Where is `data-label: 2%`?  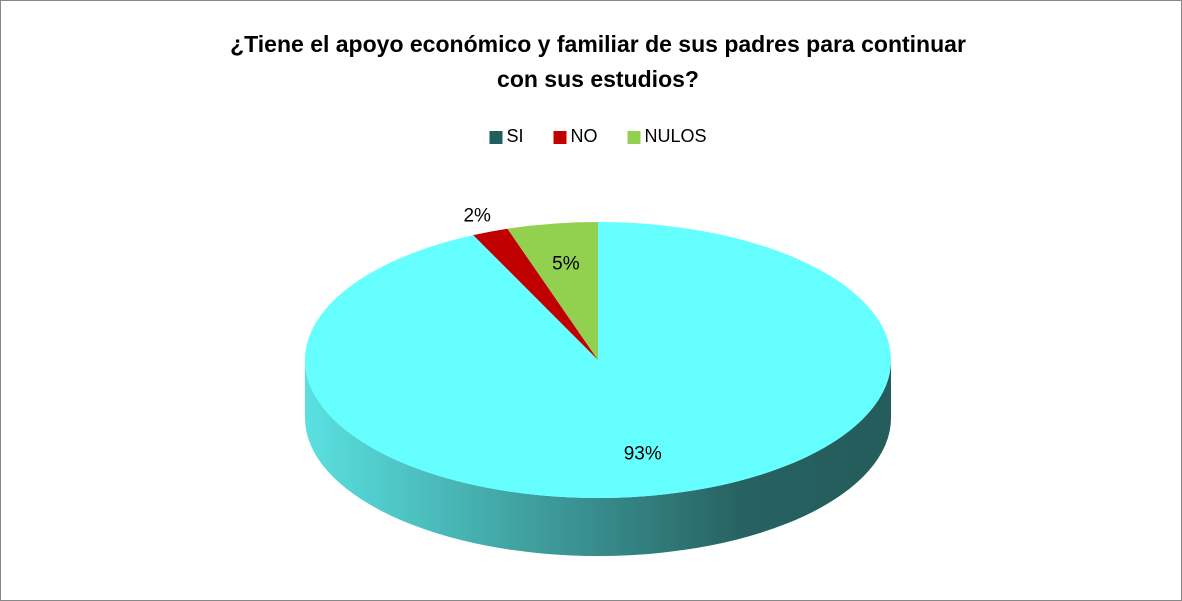 data-label: 2% is located at coordinates (477, 215).